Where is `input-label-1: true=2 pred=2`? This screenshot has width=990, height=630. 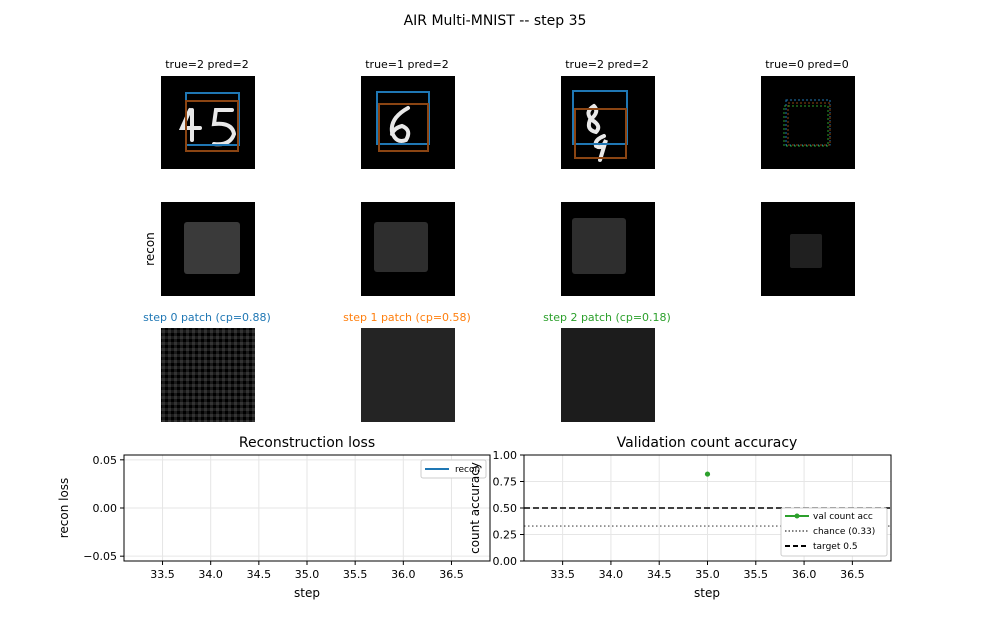 input-label-1: true=2 pred=2 is located at coordinates (207, 64).